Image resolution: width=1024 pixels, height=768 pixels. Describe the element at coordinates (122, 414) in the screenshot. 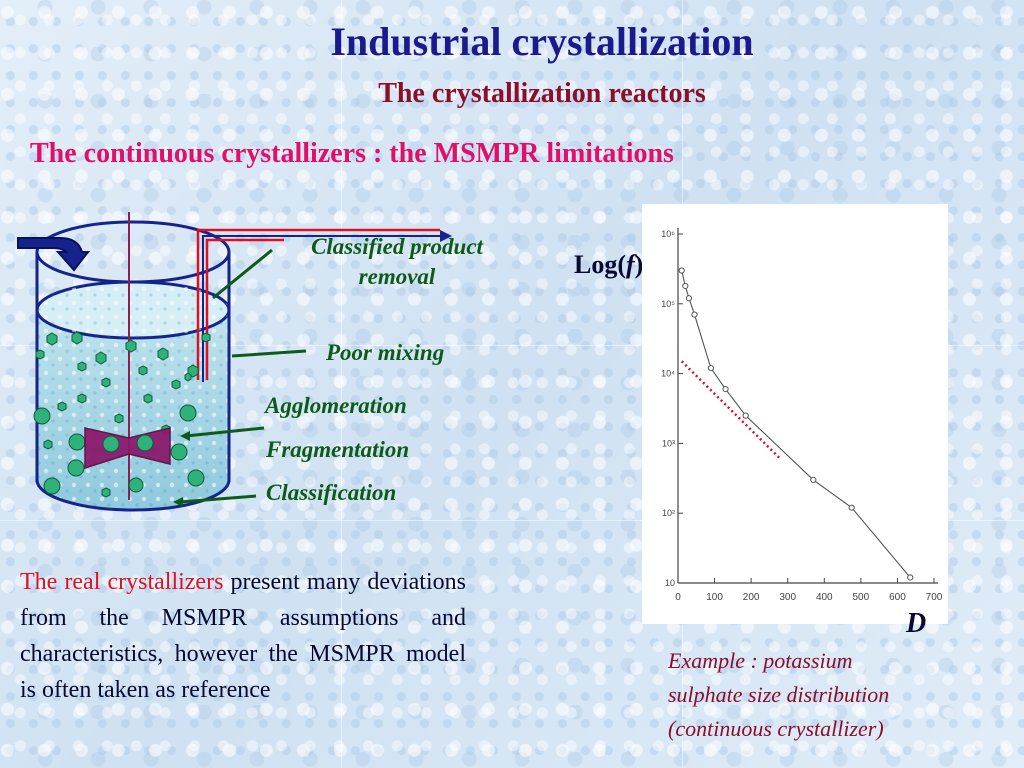

I see `crystal-particles` at that location.